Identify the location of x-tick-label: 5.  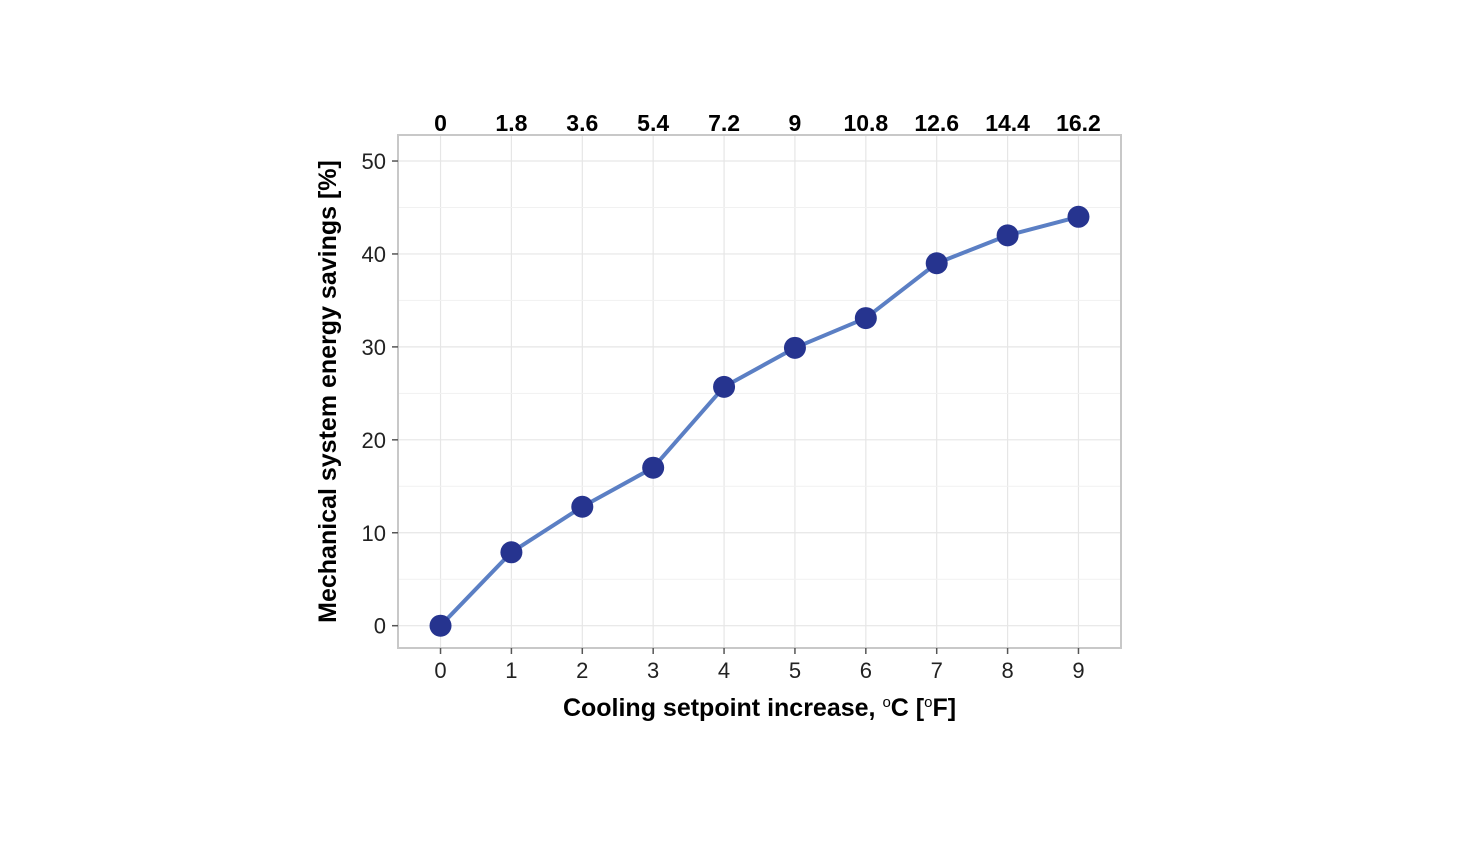
(795, 670).